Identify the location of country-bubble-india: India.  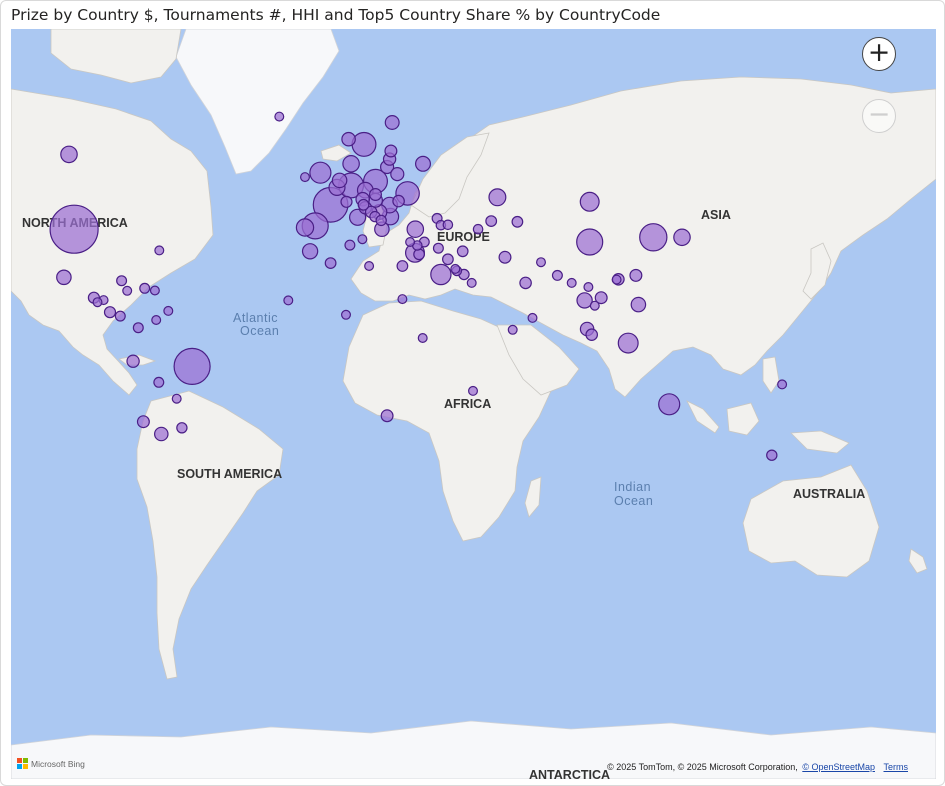
(525, 283).